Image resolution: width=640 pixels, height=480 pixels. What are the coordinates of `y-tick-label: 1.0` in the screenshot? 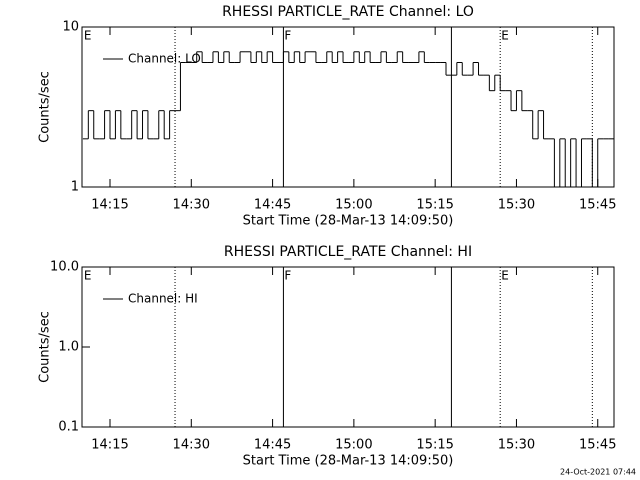 It's located at (68, 347).